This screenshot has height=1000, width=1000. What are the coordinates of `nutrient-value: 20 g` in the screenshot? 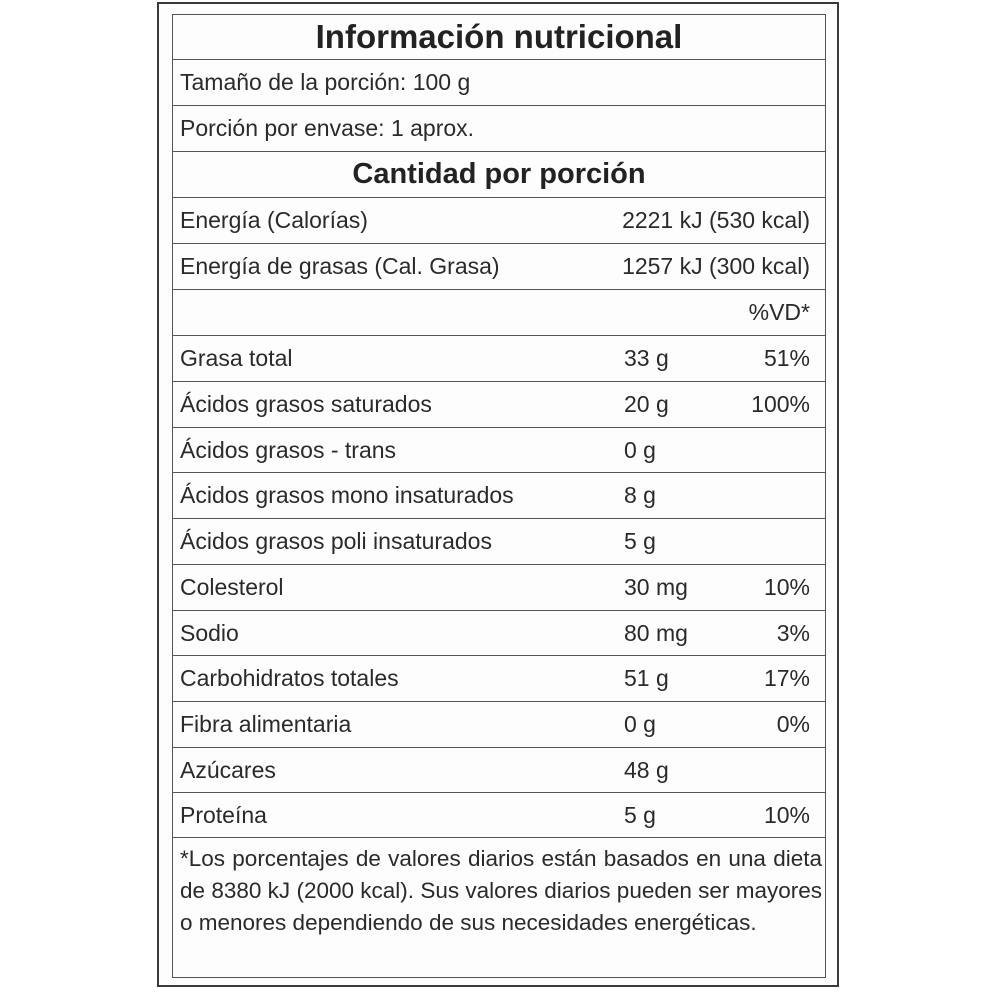 It's located at (646, 404).